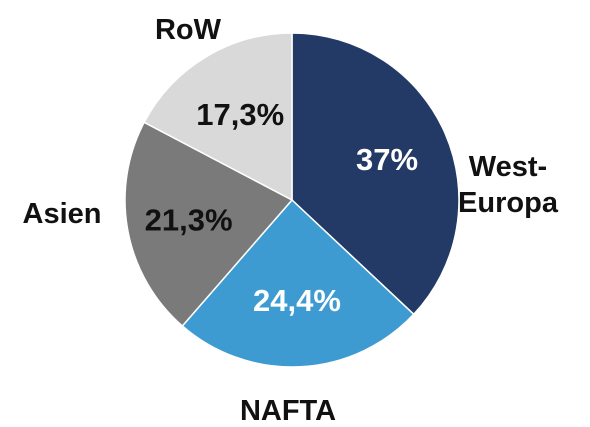 The width and height of the screenshot is (590, 427). Describe the element at coordinates (189, 219) in the screenshot. I see `value-label-asien: 21,3%` at that location.